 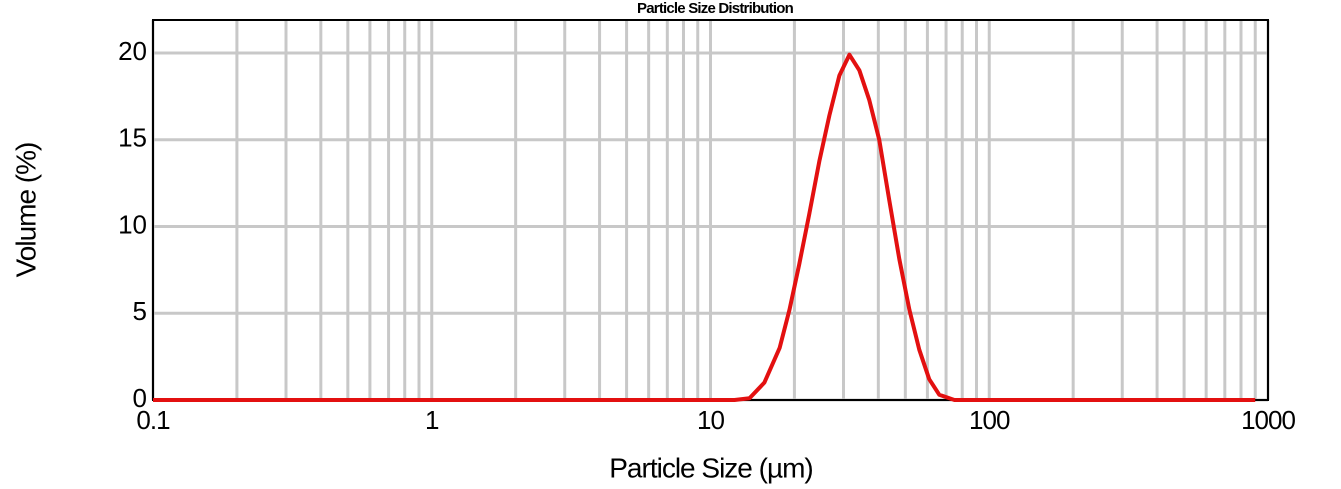 I want to click on x-axis-label: Particle Size (µm), so click(x=711, y=467).